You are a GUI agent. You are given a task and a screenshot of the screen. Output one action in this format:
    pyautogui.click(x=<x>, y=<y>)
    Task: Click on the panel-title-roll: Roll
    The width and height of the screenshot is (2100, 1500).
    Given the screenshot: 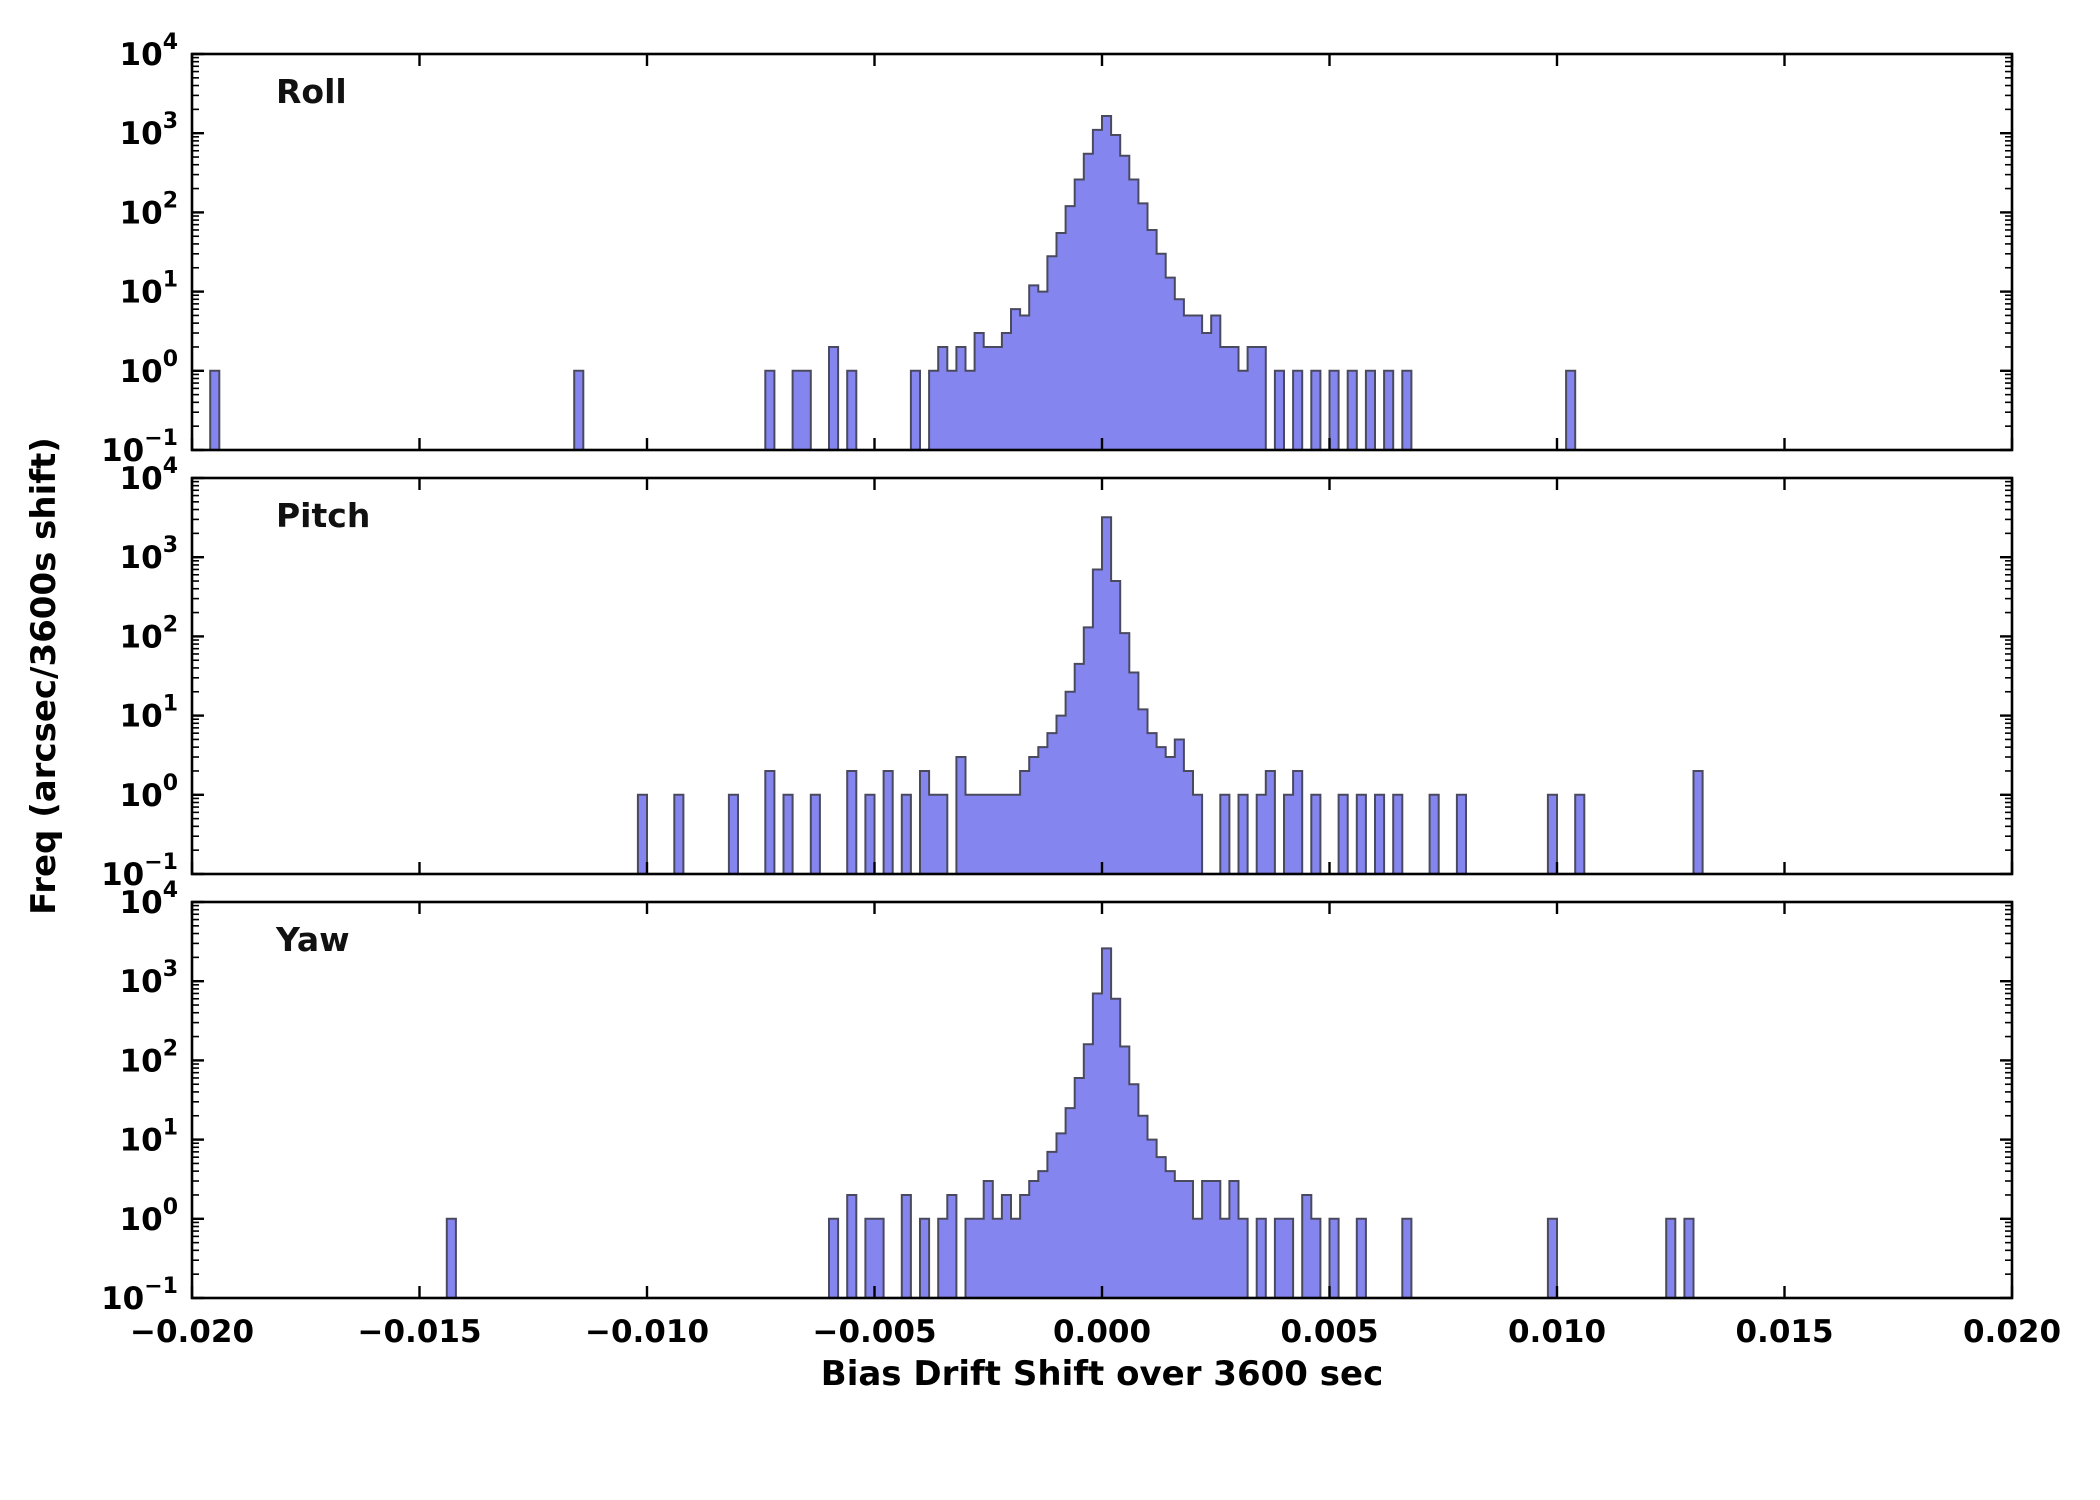 What is the action you would take?
    pyautogui.click(x=311, y=91)
    